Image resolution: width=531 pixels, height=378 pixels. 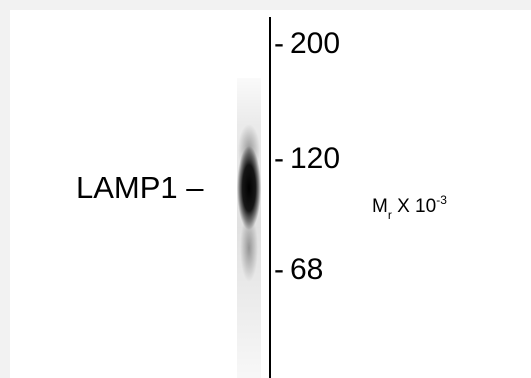 I want to click on gel-lane, so click(x=249, y=228).